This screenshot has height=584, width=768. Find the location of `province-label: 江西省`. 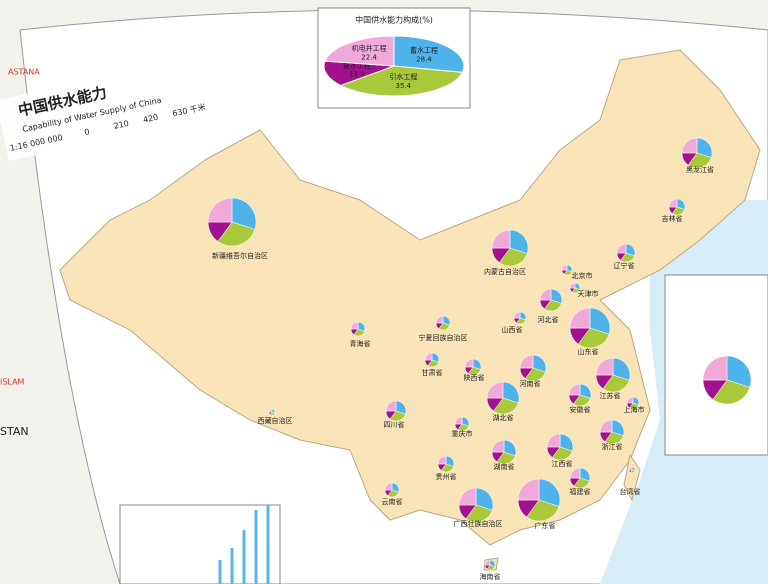

province-label: 江西省 is located at coordinates (562, 463).